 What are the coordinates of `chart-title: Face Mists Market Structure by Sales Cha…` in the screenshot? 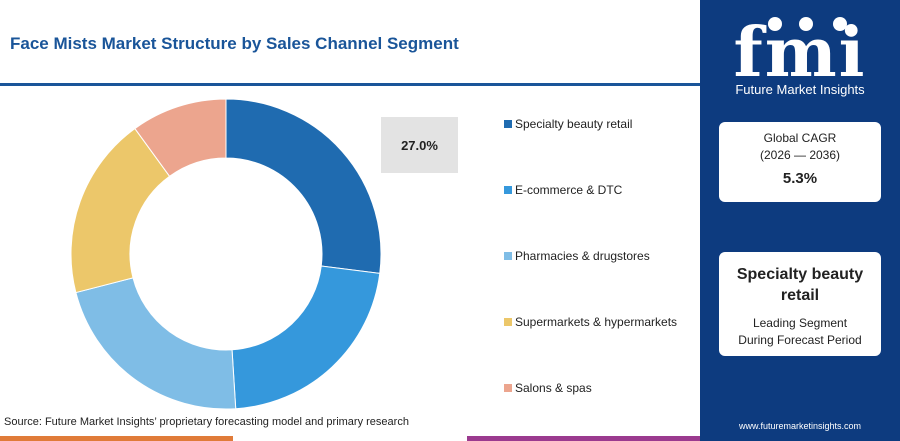 It's located at (234, 43).